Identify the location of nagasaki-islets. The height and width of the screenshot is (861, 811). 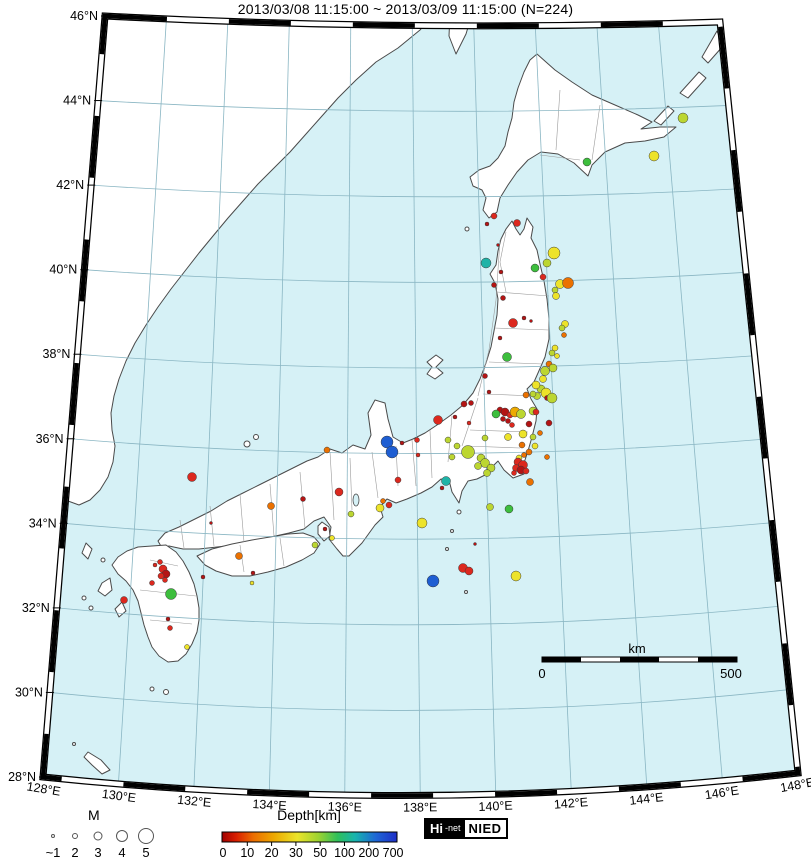
(112, 597).